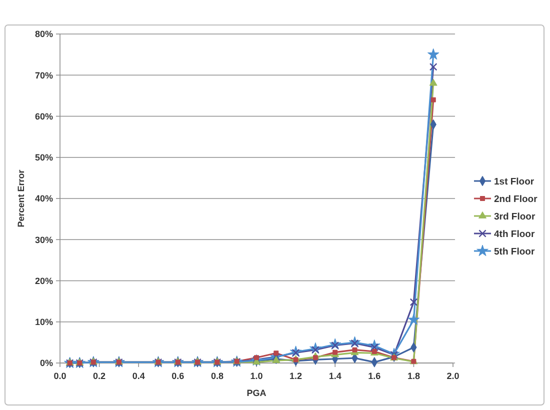 Image resolution: width=550 pixels, height=410 pixels. Describe the element at coordinates (256, 393) in the screenshot. I see `x-axis-title: PGA` at that location.